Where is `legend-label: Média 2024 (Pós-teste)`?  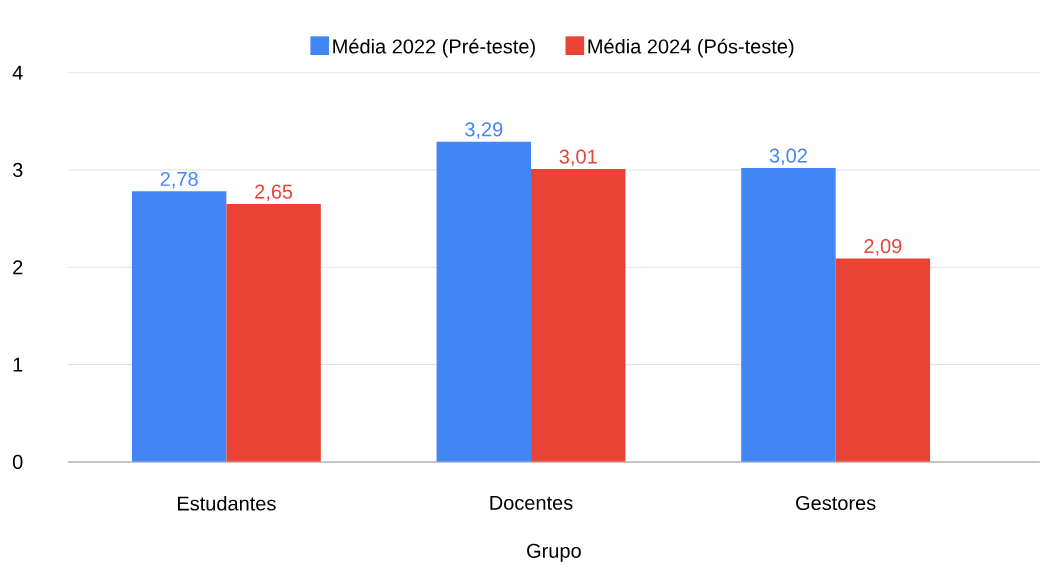
legend-label: Média 2024 (Pós-teste) is located at coordinates (691, 48).